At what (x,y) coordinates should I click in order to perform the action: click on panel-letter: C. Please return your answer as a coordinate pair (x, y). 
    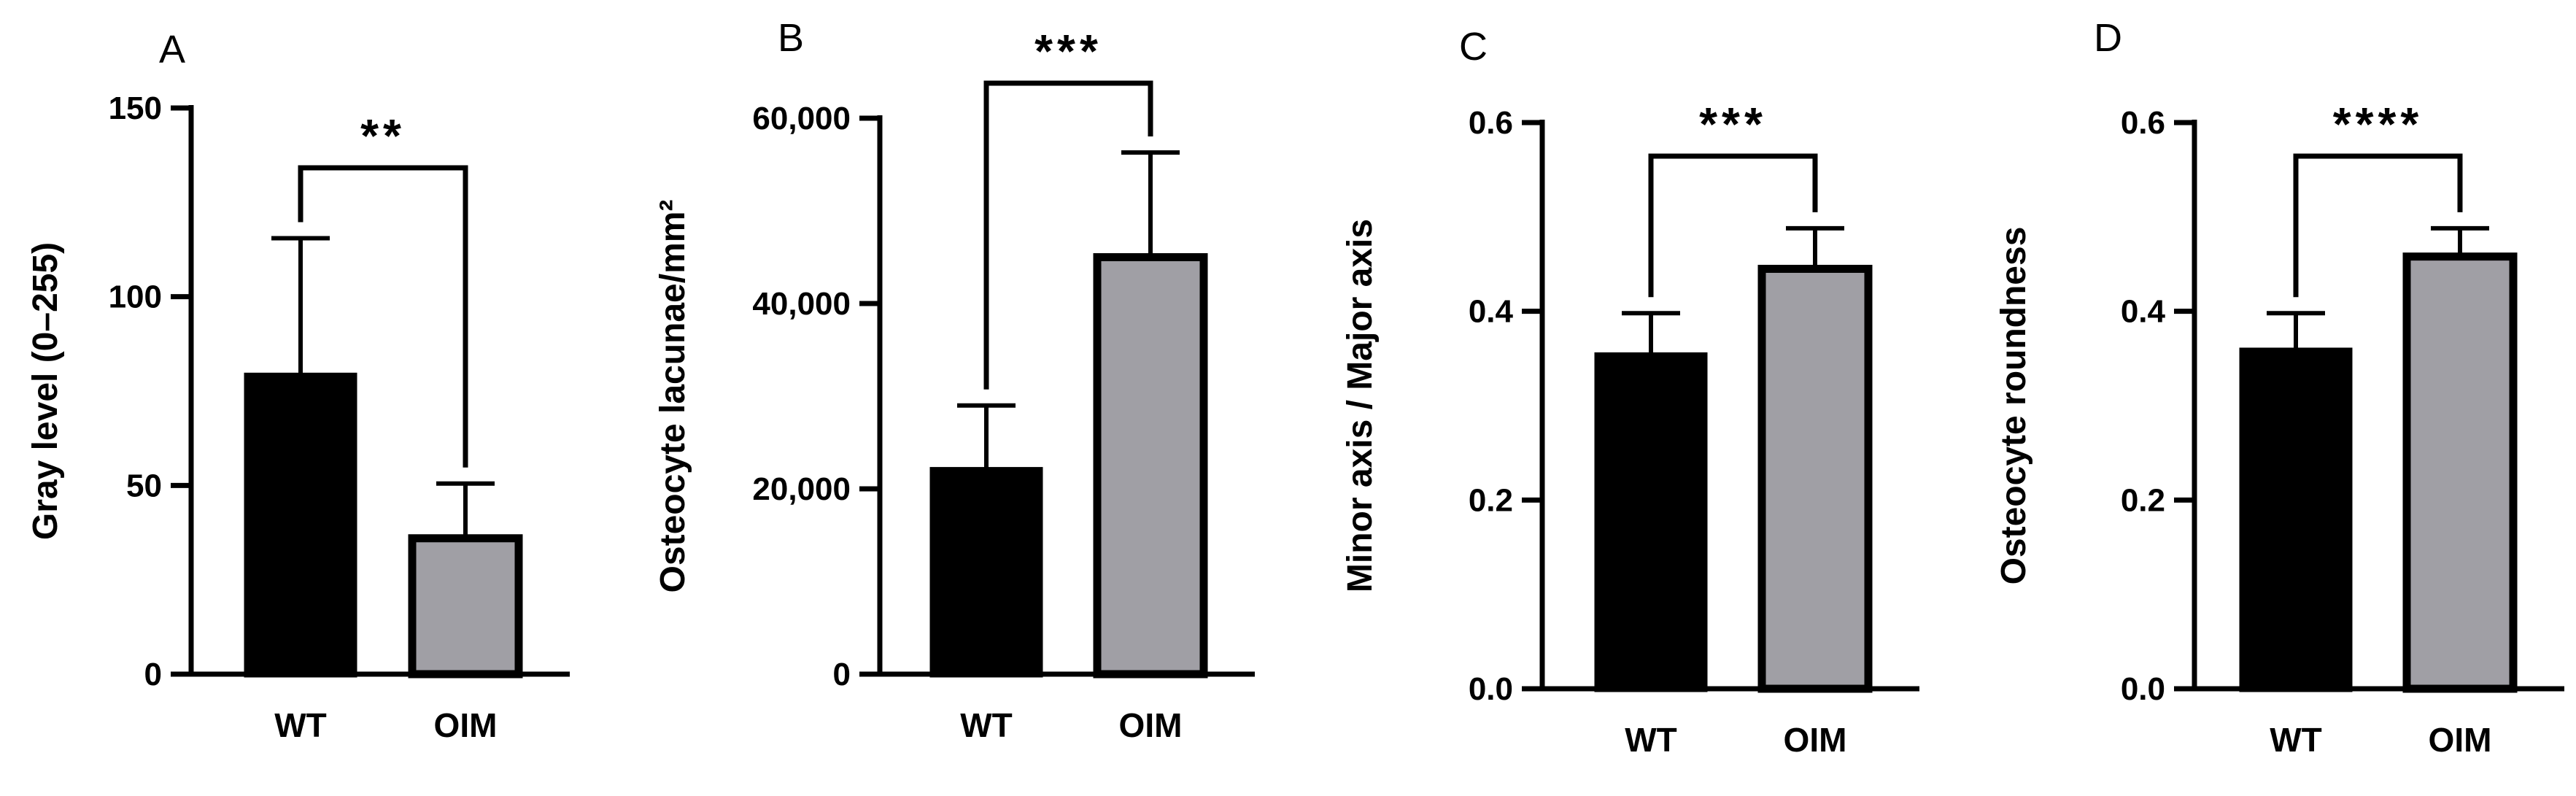
    Looking at the image, I should click on (1473, 47).